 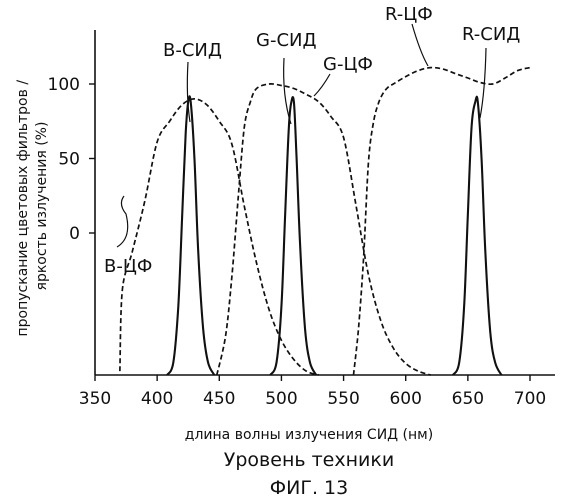 I want to click on leader-b-cf, so click(x=122, y=221).